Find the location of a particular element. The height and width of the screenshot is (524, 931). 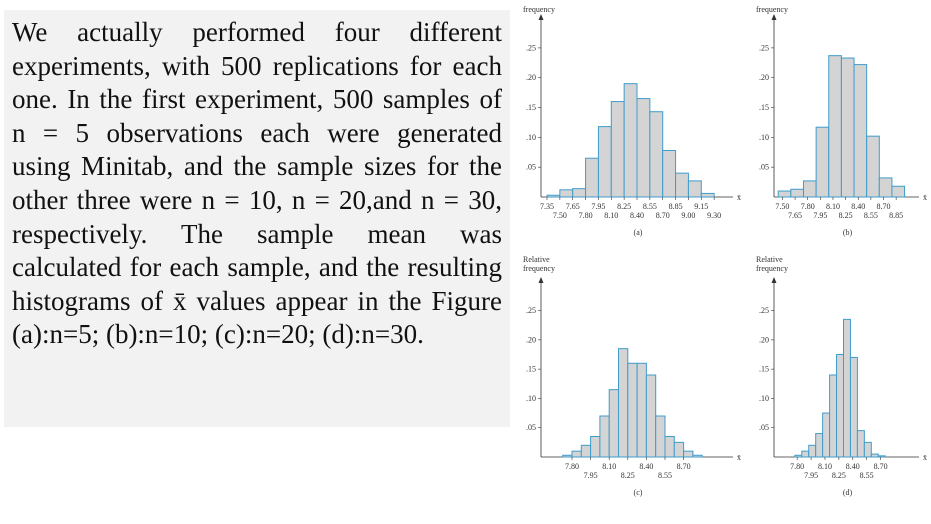

x-tick-label: 7.65 is located at coordinates (795, 215).